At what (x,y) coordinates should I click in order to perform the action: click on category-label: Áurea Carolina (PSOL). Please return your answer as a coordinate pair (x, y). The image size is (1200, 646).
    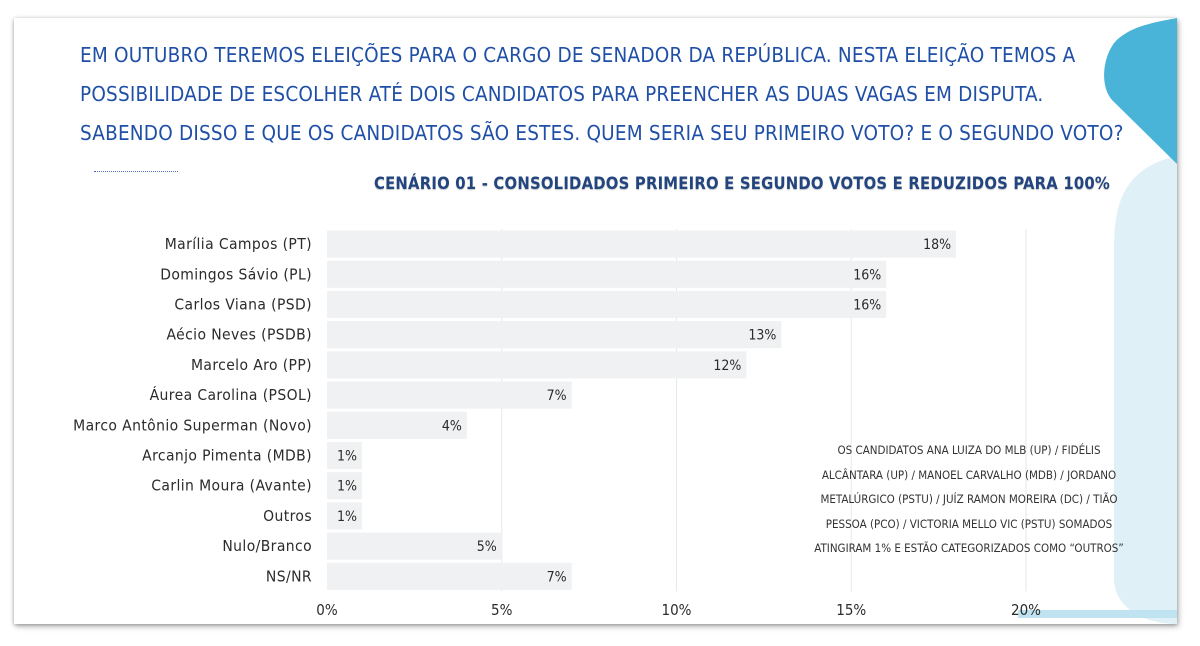
    Looking at the image, I should click on (231, 394).